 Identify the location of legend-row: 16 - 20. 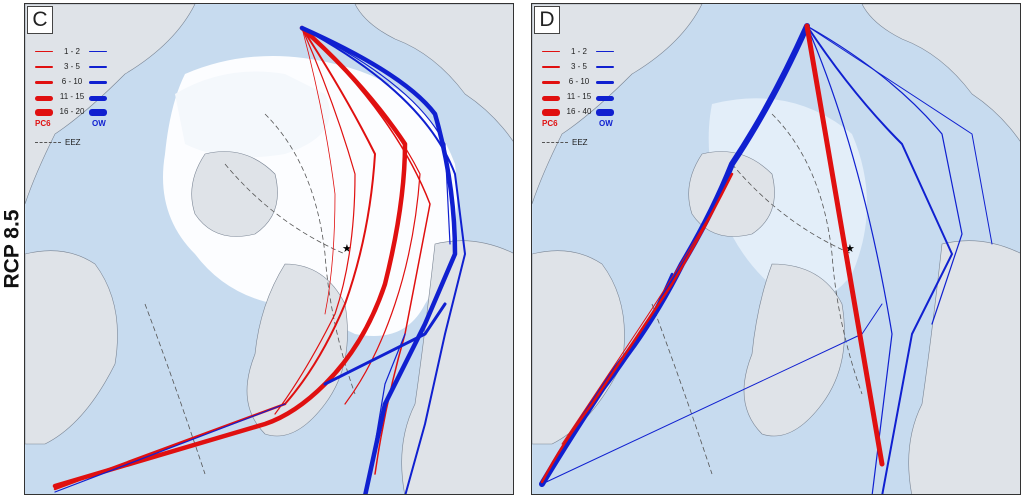
(73, 111).